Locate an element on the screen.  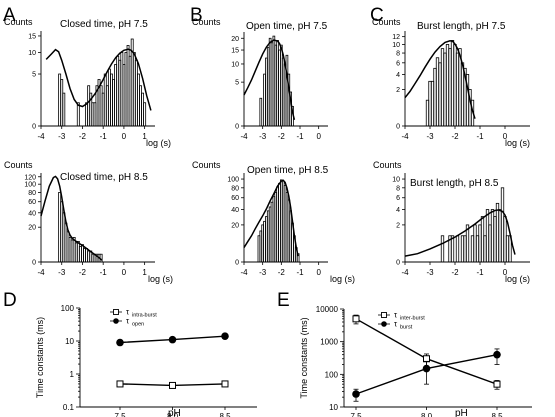
panel-label-a: A is located at coordinates (9, 15).